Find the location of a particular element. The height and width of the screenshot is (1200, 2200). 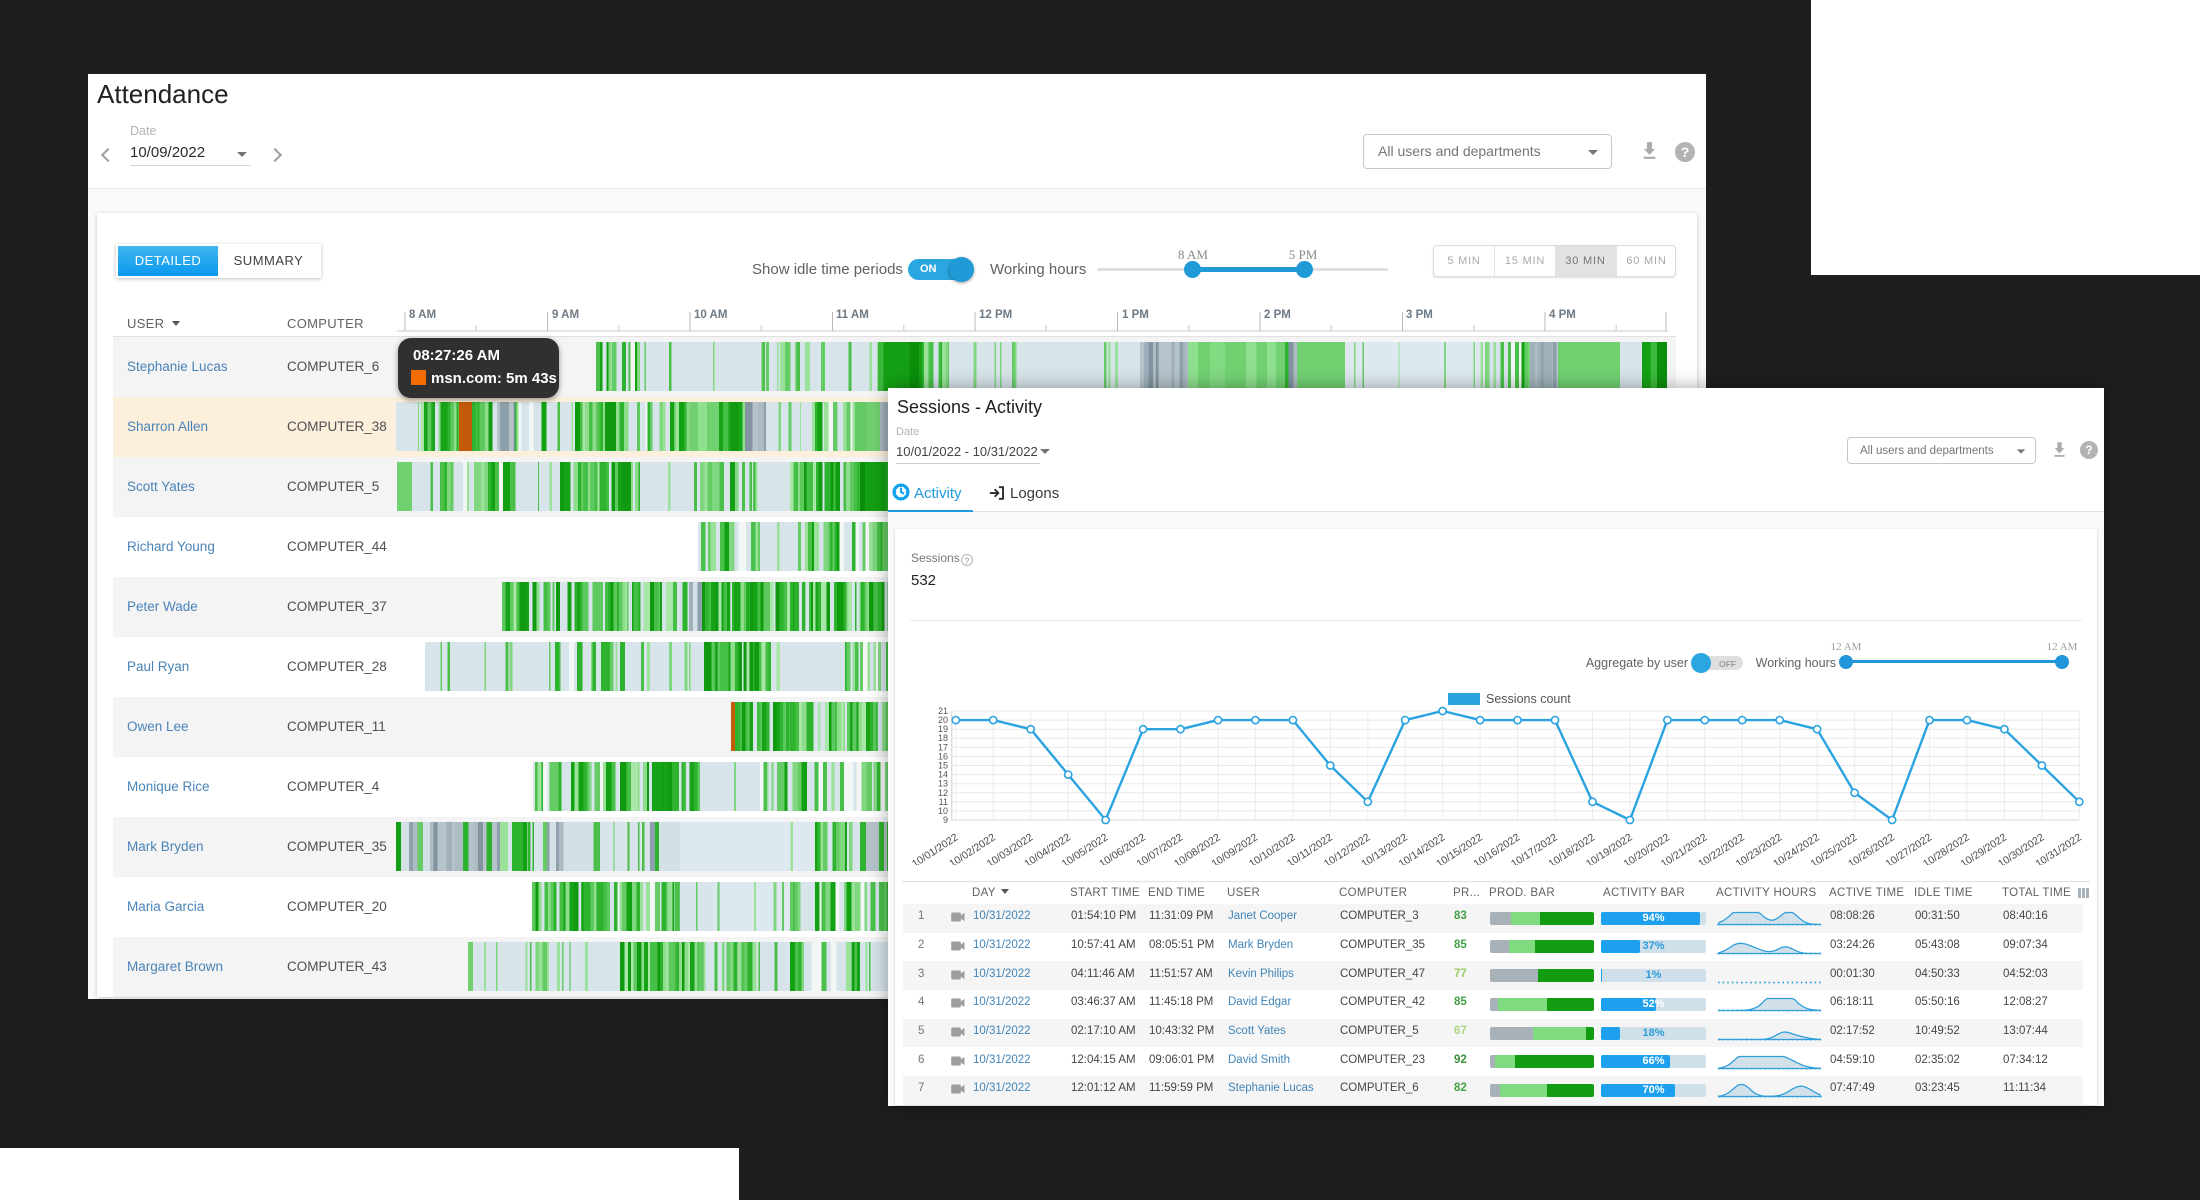

svg-text: 11 is located at coordinates (943, 802).